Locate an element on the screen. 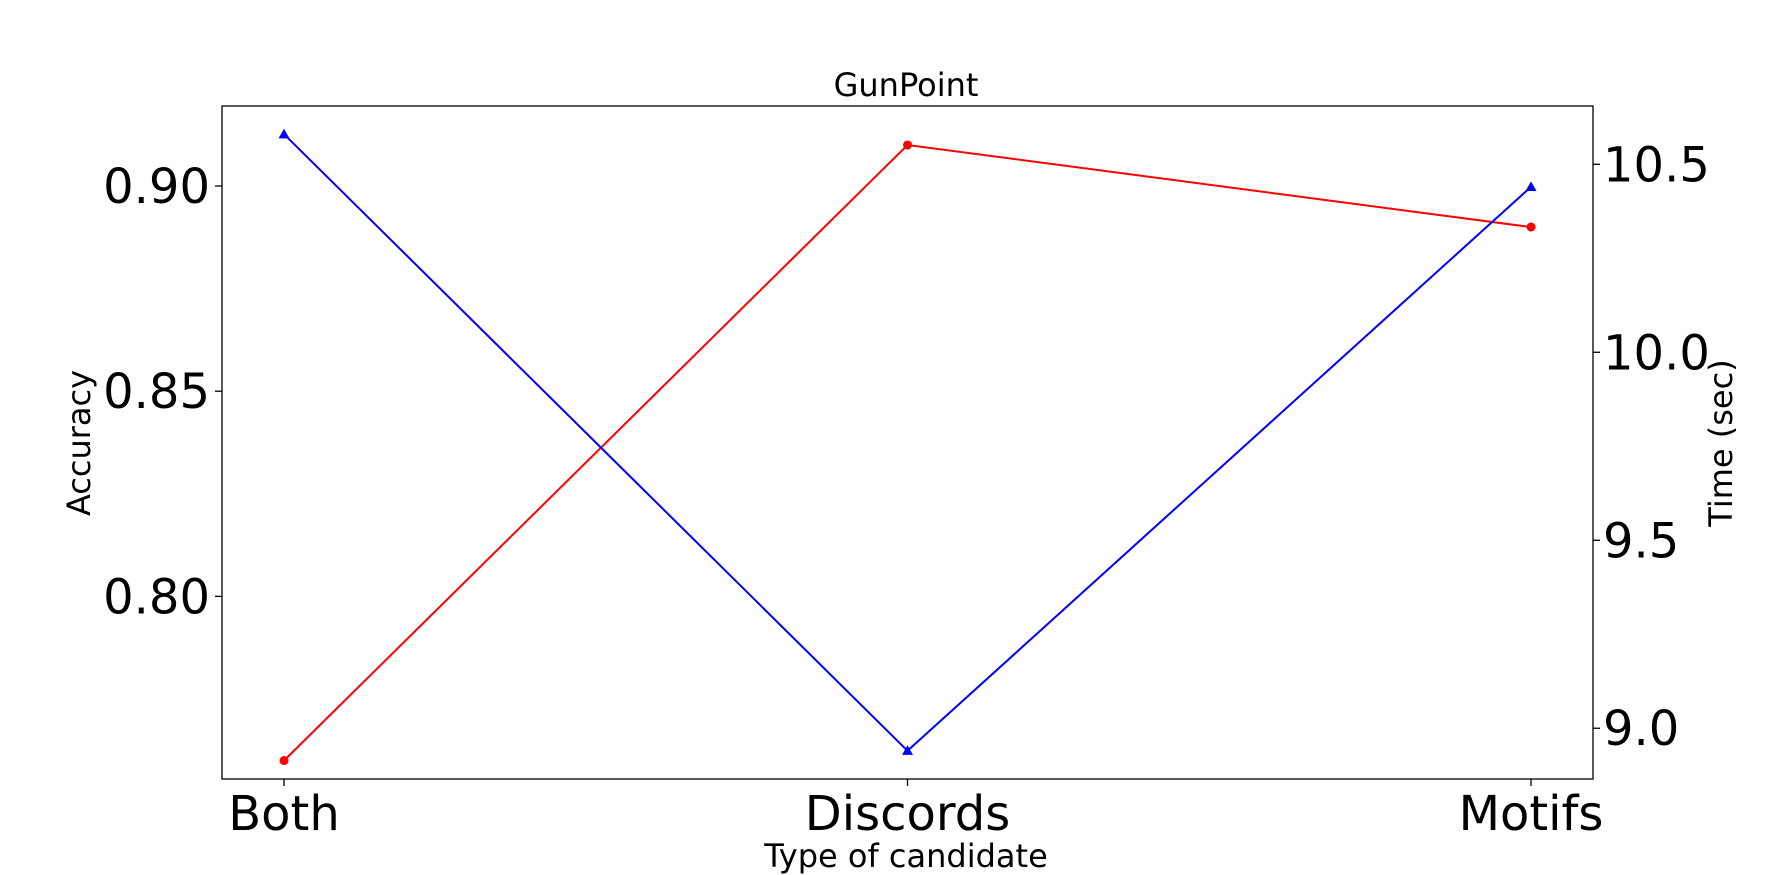 This screenshot has height=875, width=1768. y-left-tick-label: 0.90 is located at coordinates (156, 187).